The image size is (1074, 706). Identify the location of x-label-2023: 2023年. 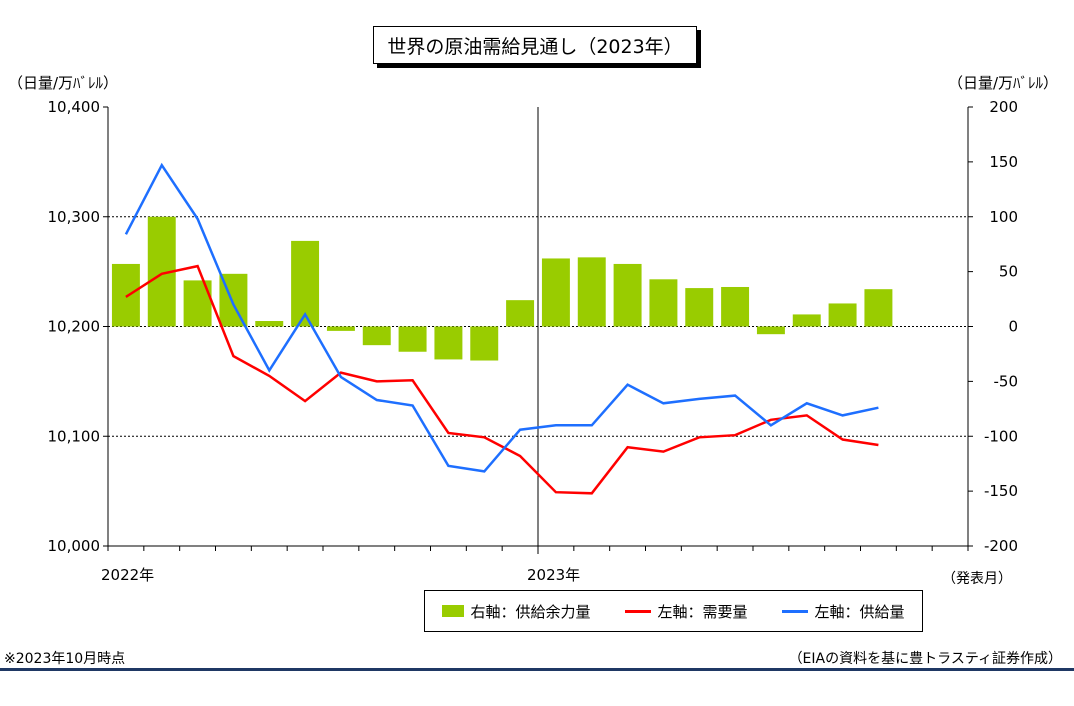
(554, 575).